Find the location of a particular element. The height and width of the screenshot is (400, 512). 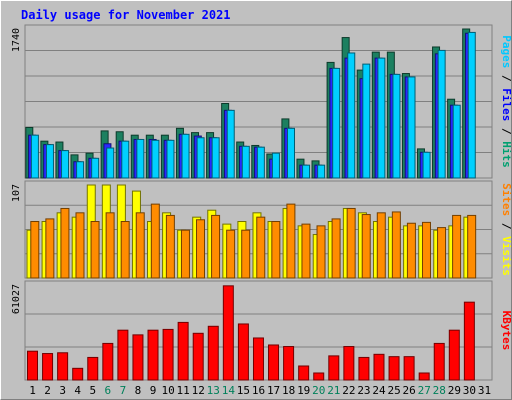

visits-legend-part: Sites is located at coordinates (505, 199).